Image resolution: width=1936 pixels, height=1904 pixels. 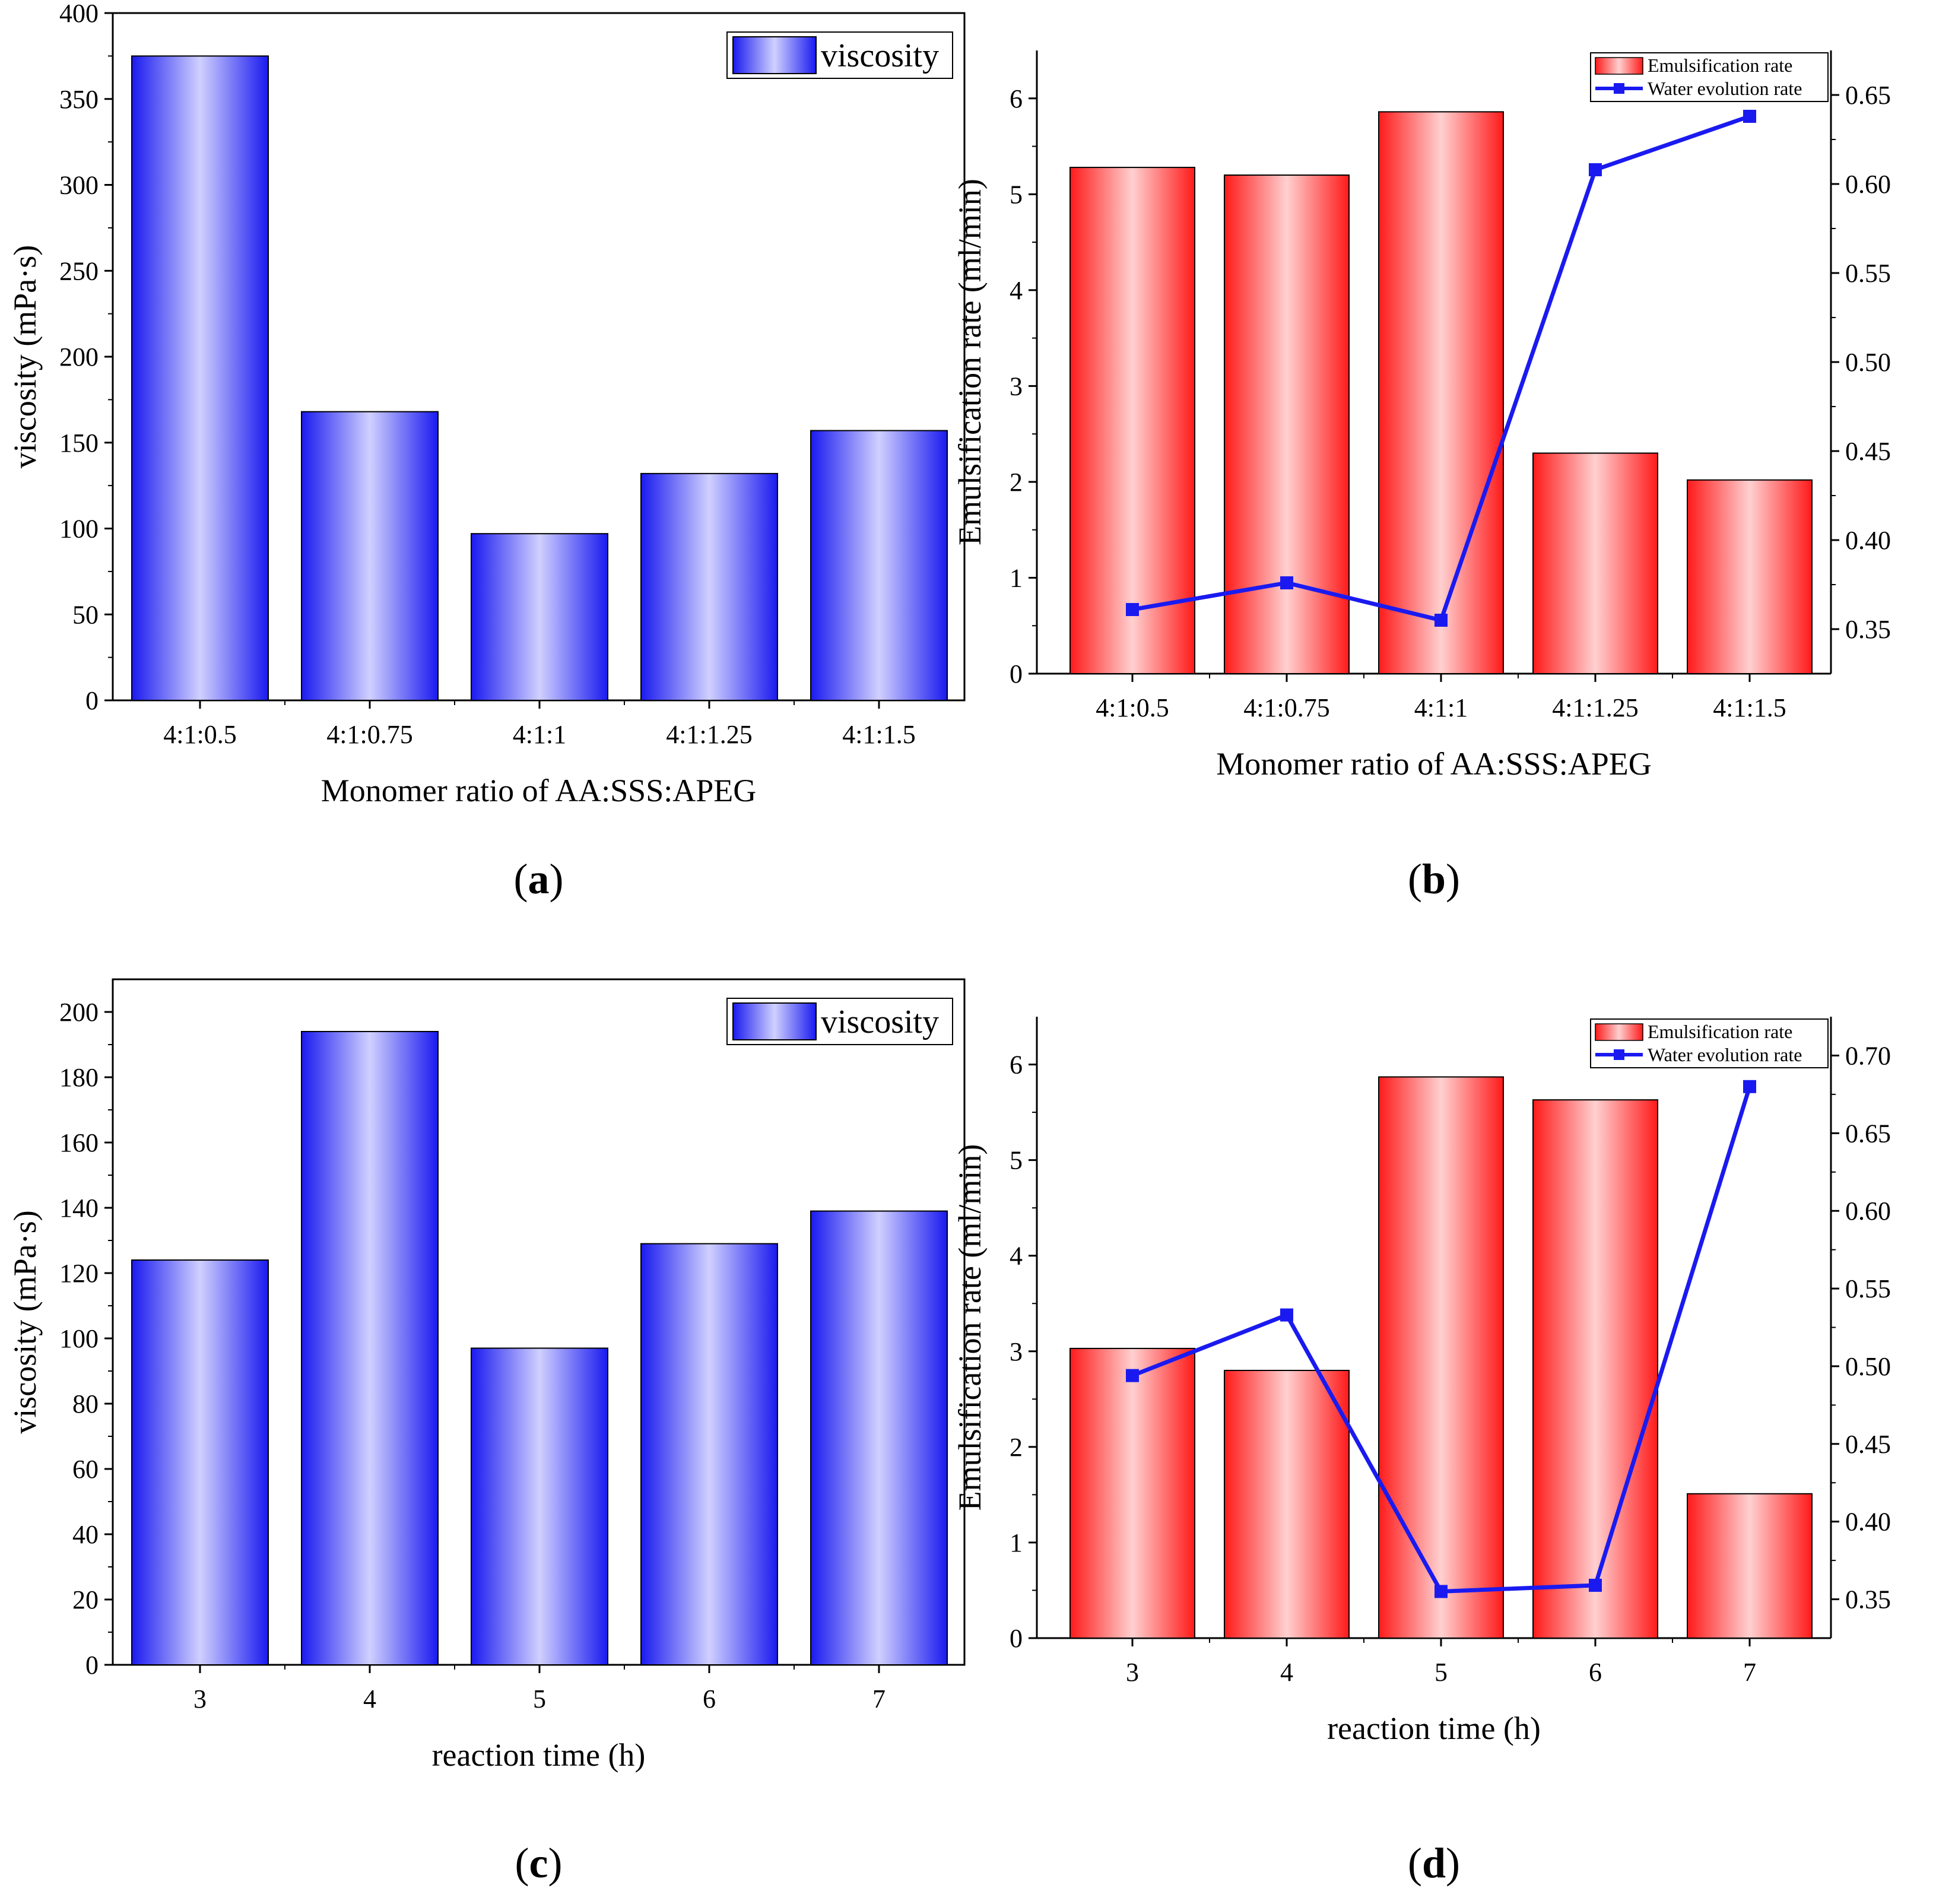 What do you see at coordinates (1868, 184) in the screenshot?
I see `y-right-tick-label: 0.60` at bounding box center [1868, 184].